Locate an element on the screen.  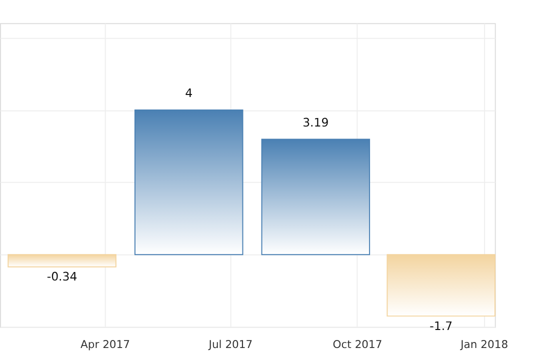
data-label: 4 is located at coordinates (189, 93).